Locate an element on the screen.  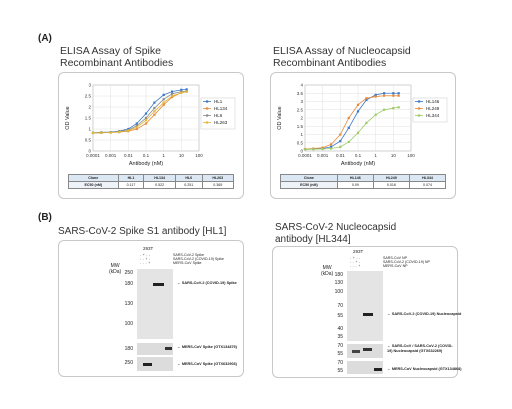
y-tick-label: 0 is located at coordinates (89, 151).